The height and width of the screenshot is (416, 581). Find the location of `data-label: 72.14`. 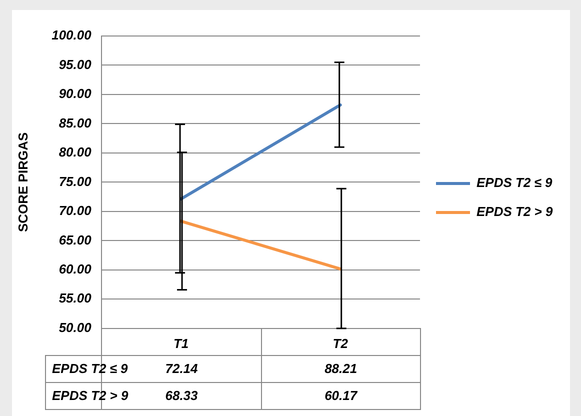

data-label: 72.14 is located at coordinates (181, 368).